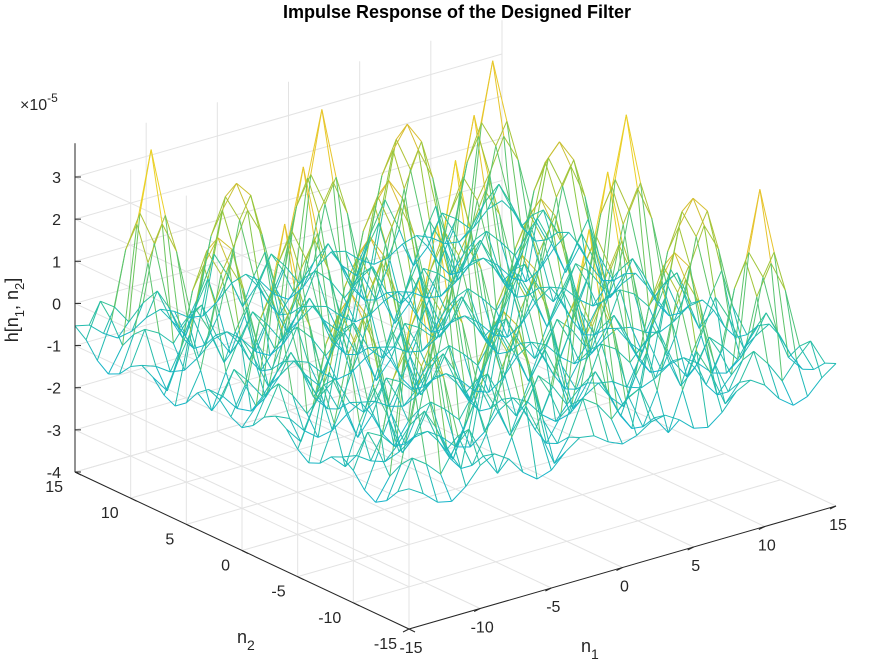 The height and width of the screenshot is (670, 879). I want to click on x-tick-label: 15, so click(838, 525).